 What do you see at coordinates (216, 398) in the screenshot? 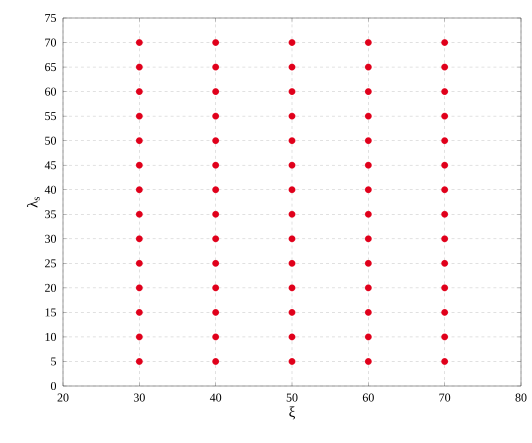
I see `x-tick-label: 40` at bounding box center [216, 398].